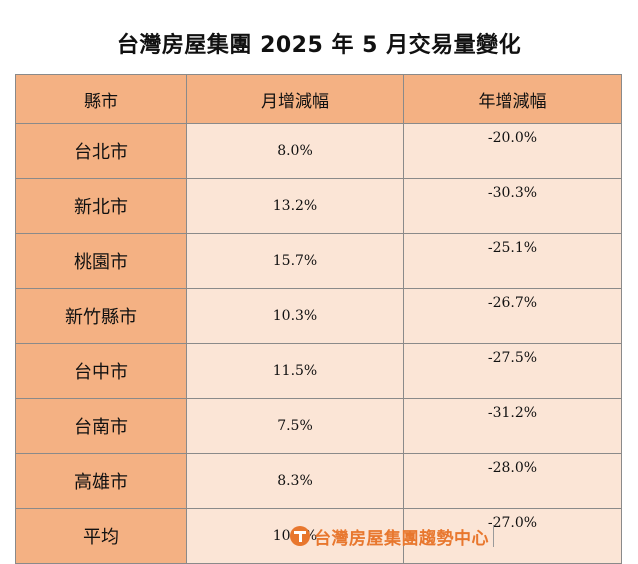 This screenshot has width=638, height=564. I want to click on city-cell: 台南市, so click(101, 426).